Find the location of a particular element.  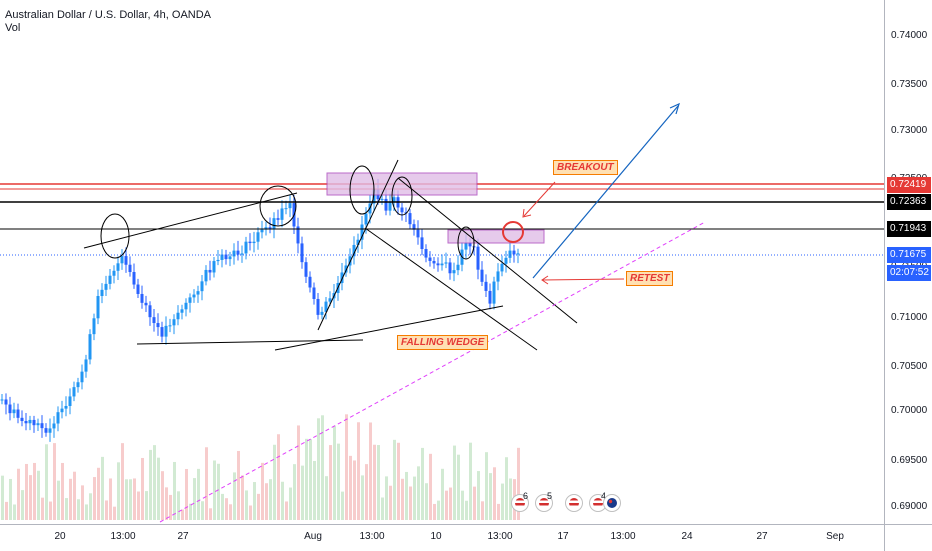

time-tick: 24 is located at coordinates (687, 536).